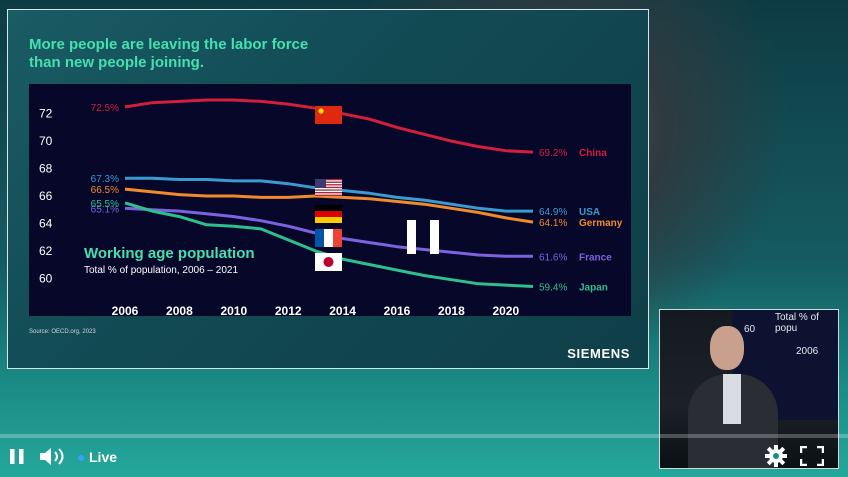 Image resolution: width=848 pixels, height=477 pixels. Describe the element at coordinates (727, 348) in the screenshot. I see `speaker-head` at that location.